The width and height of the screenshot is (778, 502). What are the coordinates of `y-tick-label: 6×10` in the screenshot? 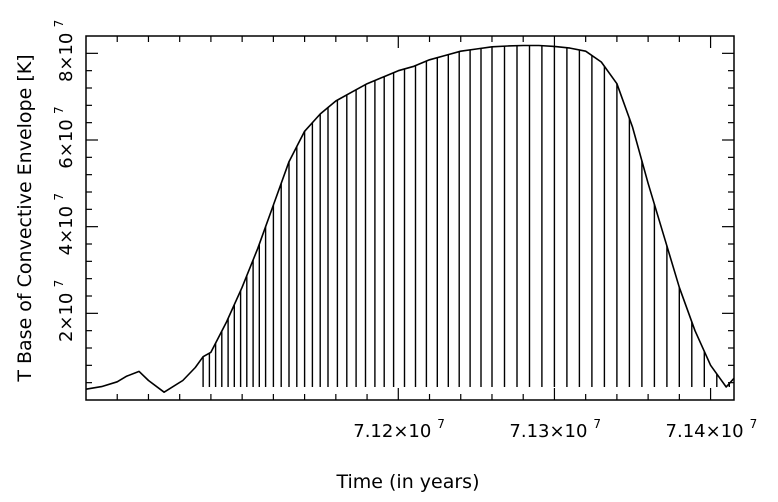 It's located at (66, 143).